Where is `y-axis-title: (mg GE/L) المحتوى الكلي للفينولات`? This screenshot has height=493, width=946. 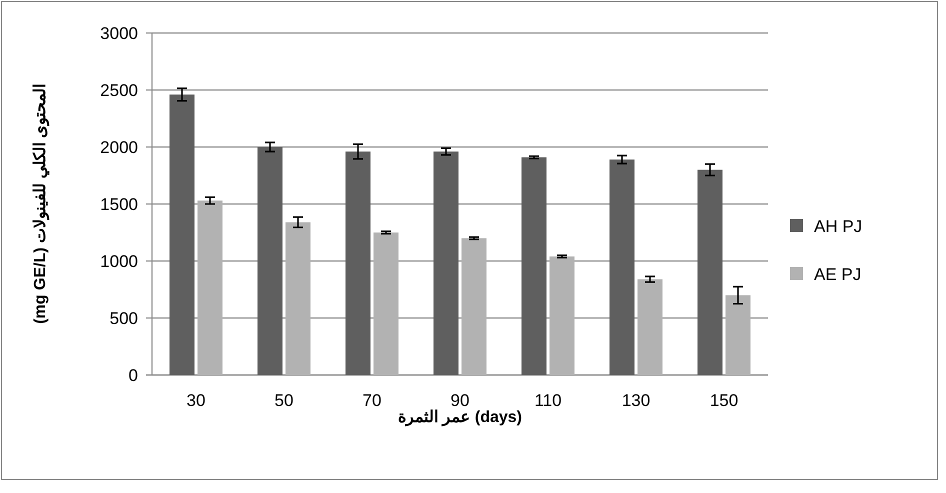
y-axis-title: (mg GE/L) المحتوى الكلي للفينولات is located at coordinates (41, 204).